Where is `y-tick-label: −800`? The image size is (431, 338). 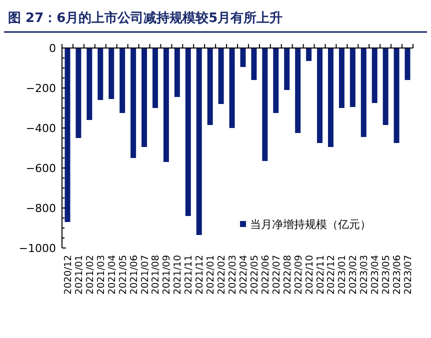
y-tick-label: −800 is located at coordinates (41, 208).